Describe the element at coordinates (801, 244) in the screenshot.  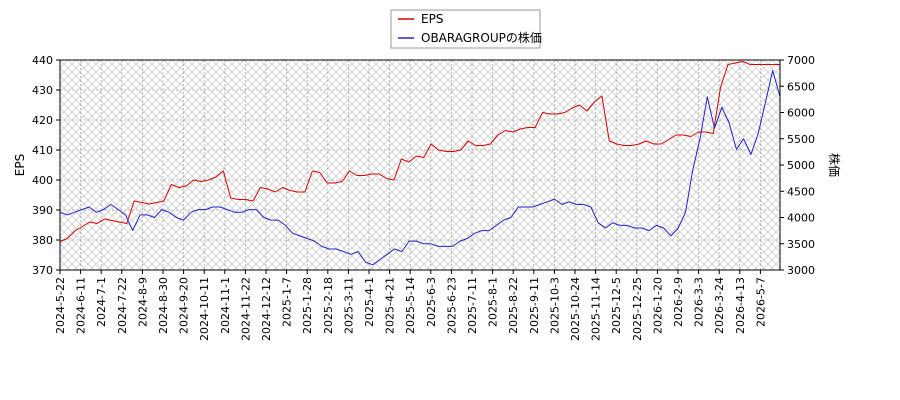
I see `right-tick-label: 3500` at that location.